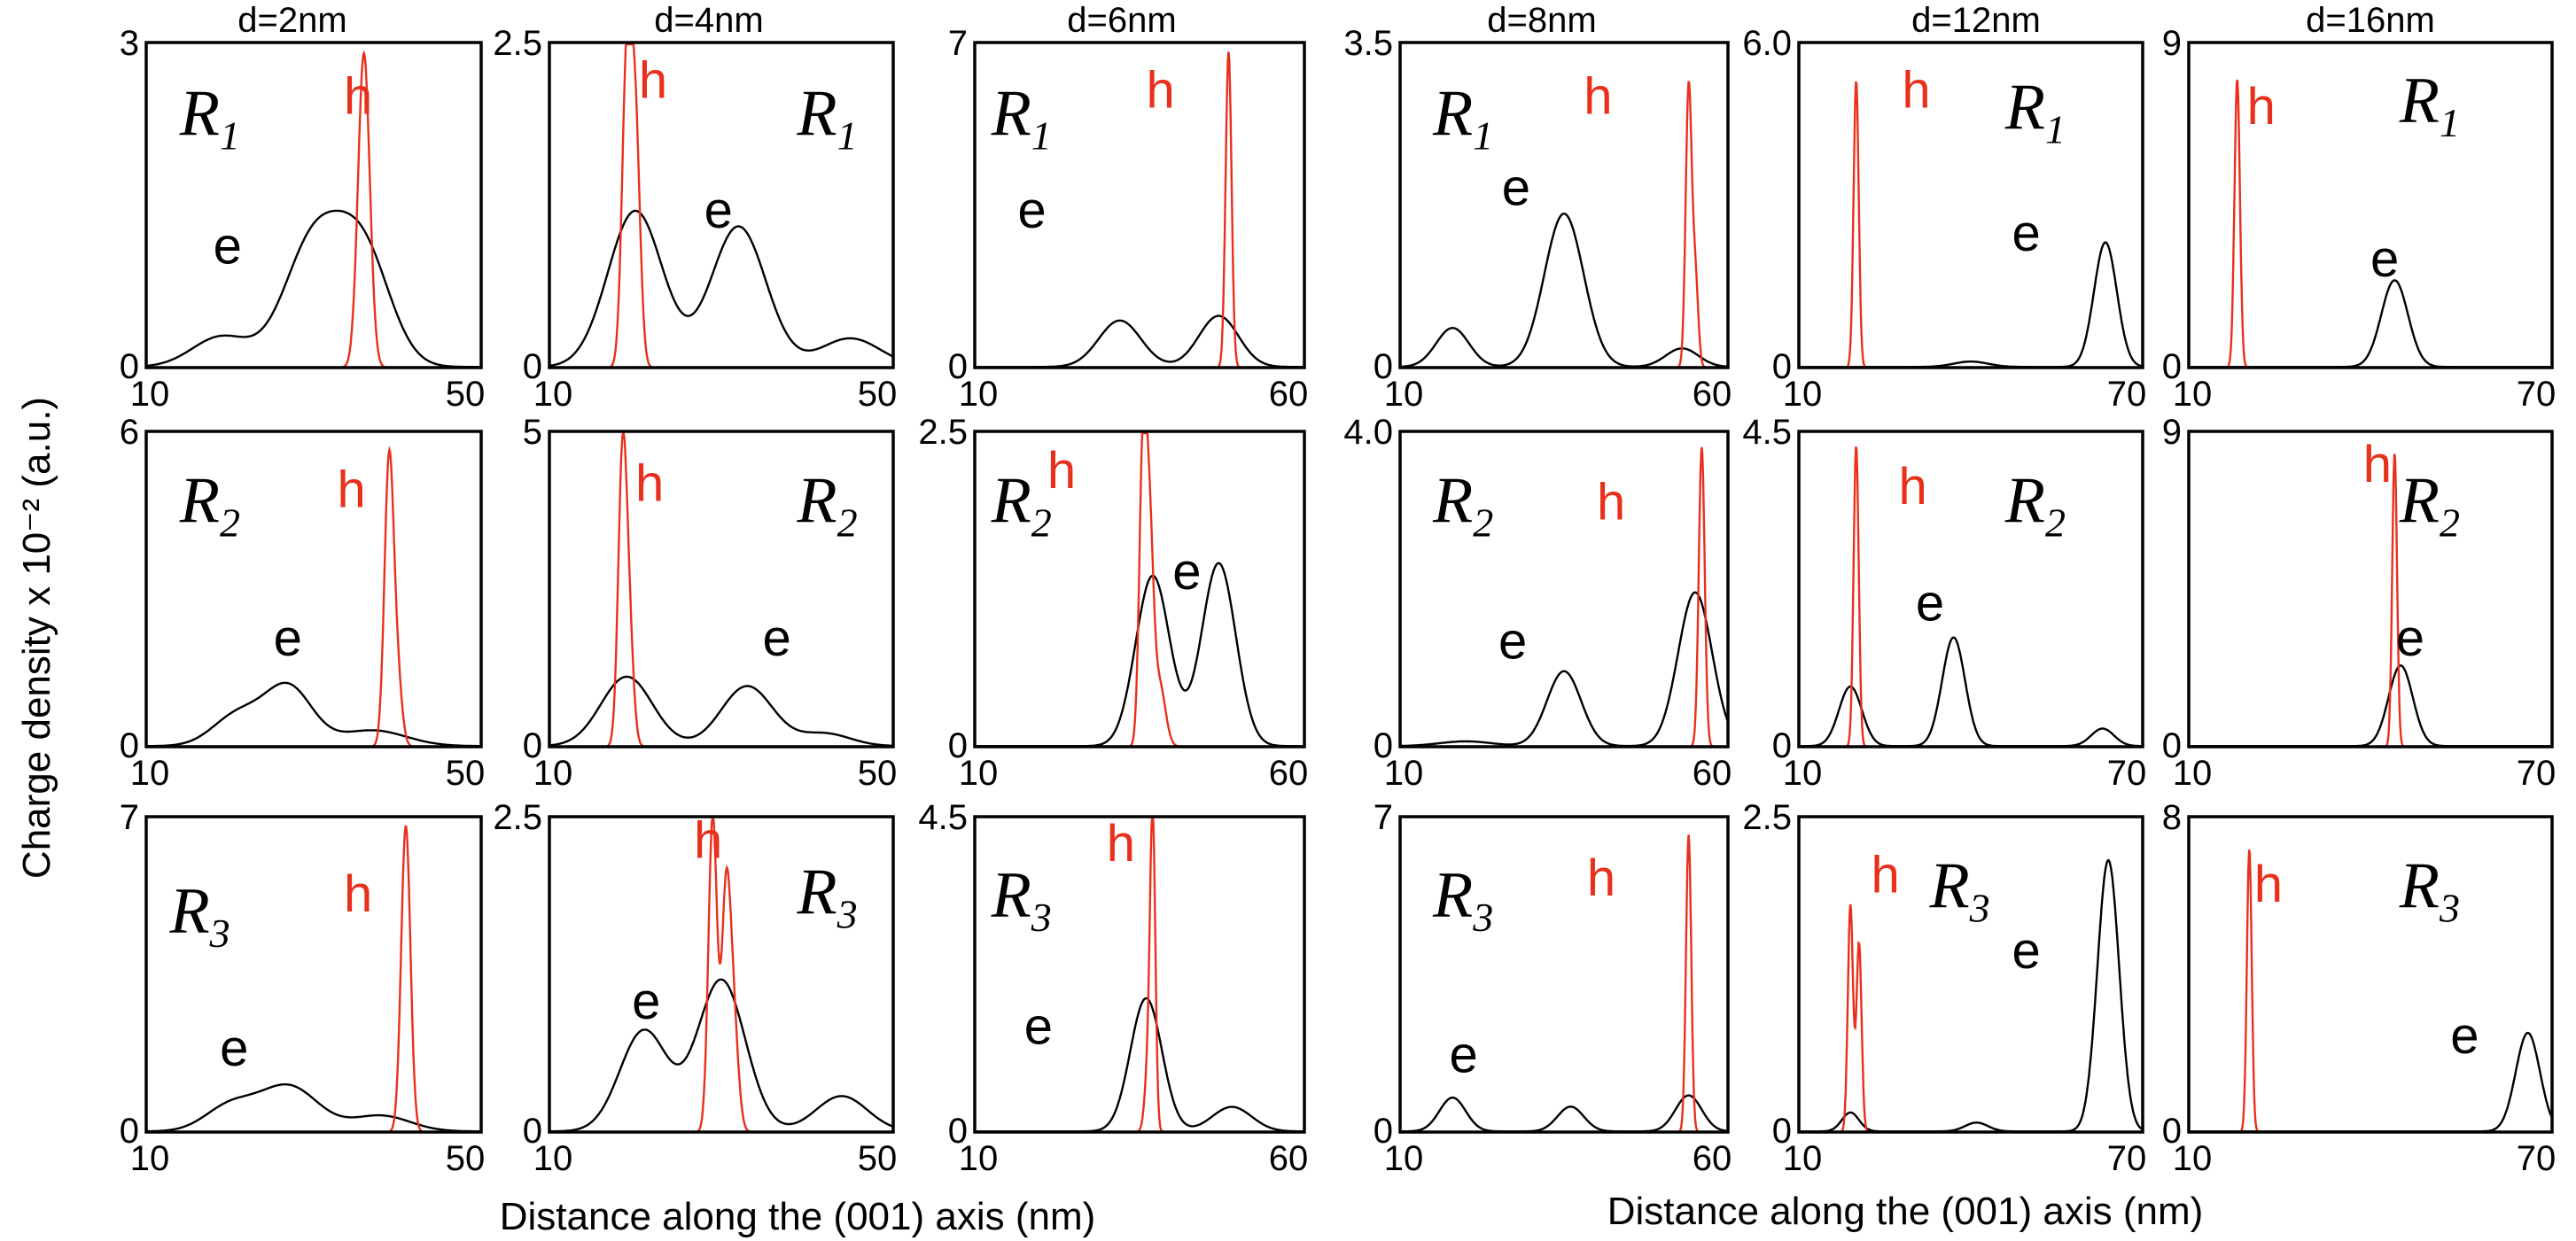  I want to click on y-tick-max: 7, so click(958, 43).